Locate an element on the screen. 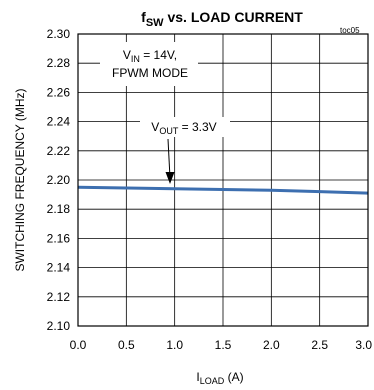  y-tick-label: 2.16 is located at coordinates (59, 238).